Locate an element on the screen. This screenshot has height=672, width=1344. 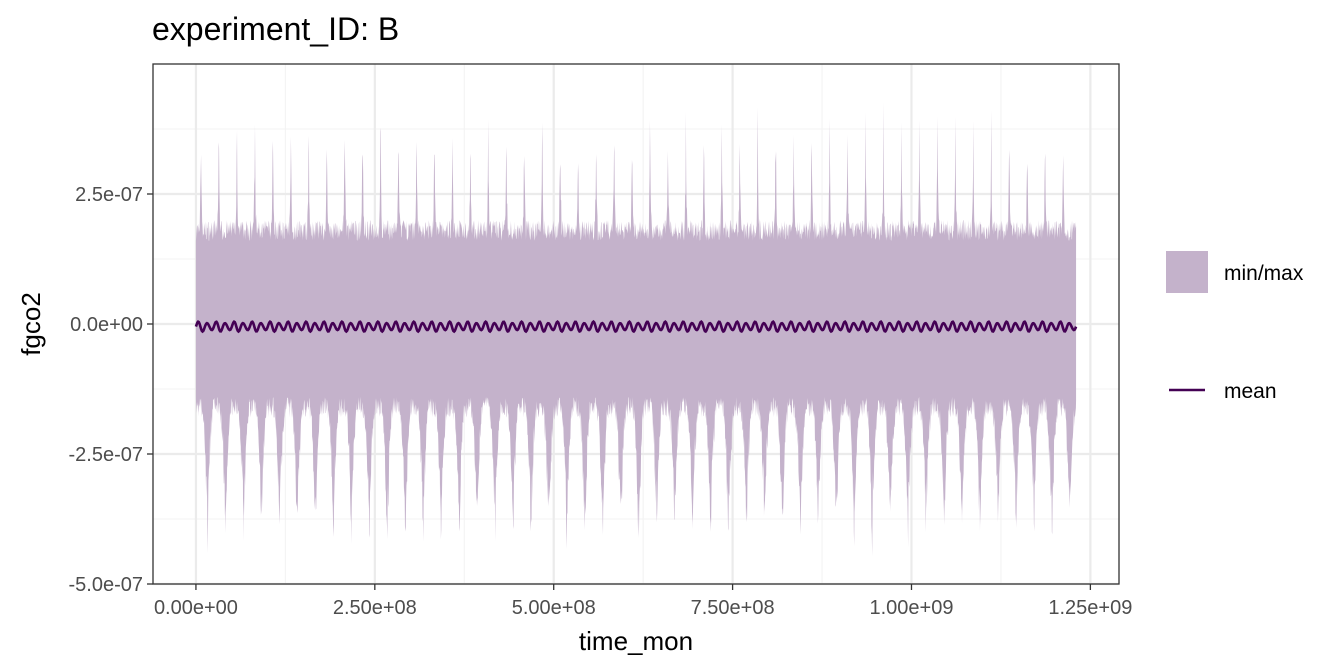
legend: min/max mean is located at coordinates (1235, 327).